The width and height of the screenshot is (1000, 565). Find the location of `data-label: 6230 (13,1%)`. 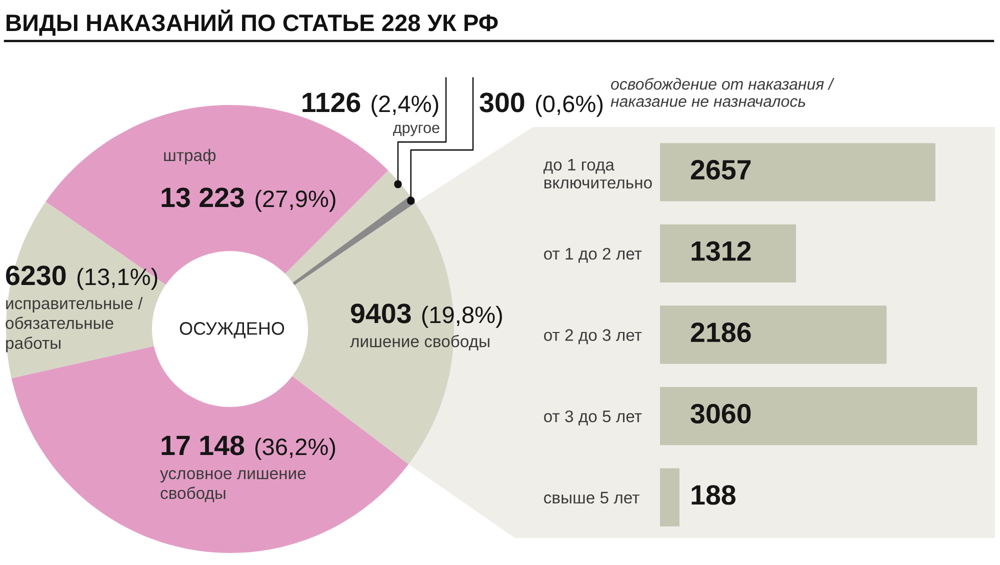

data-label: 6230 (13,1%) is located at coordinates (82, 278).